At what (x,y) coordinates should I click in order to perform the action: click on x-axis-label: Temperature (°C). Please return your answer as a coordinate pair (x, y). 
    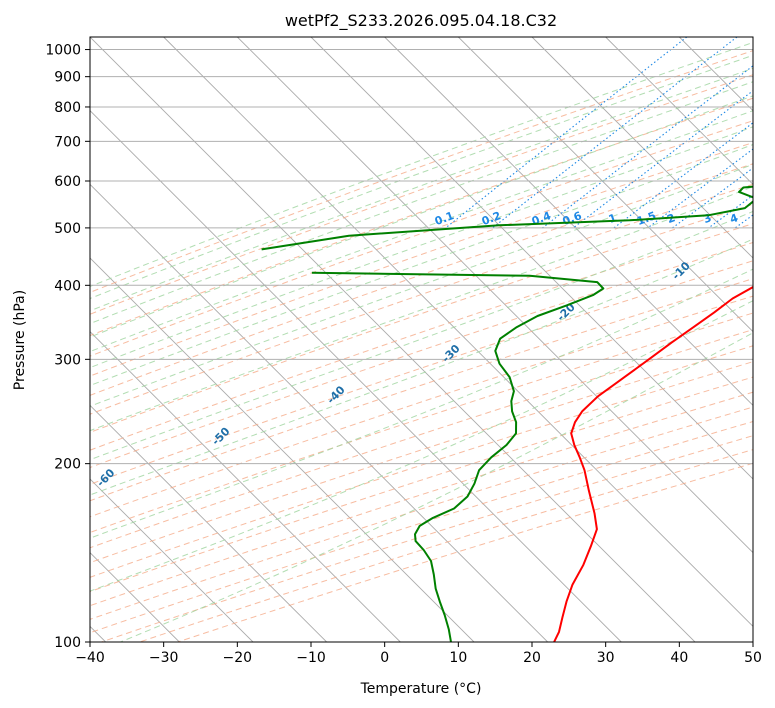
    Looking at the image, I should click on (421, 689).